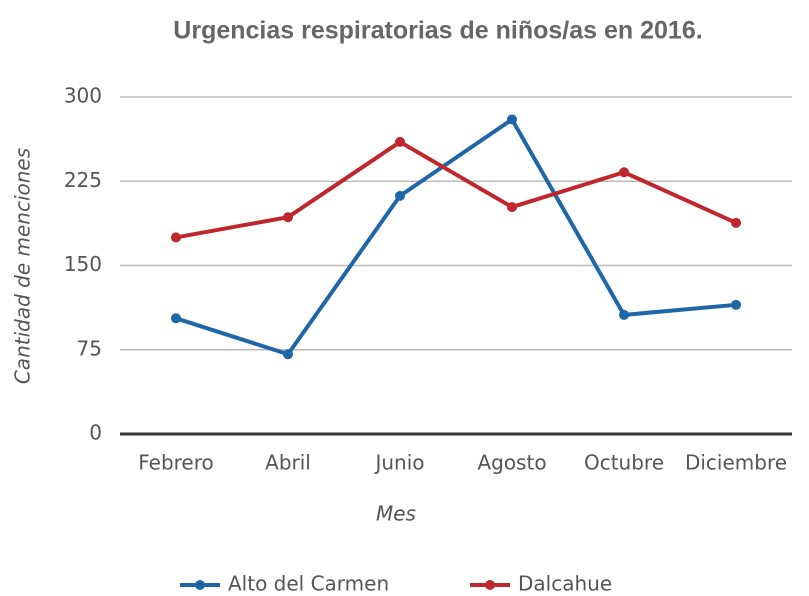 Image resolution: width=809 pixels, height=596 pixels. I want to click on x-tick-label: Agosto, so click(511, 463).